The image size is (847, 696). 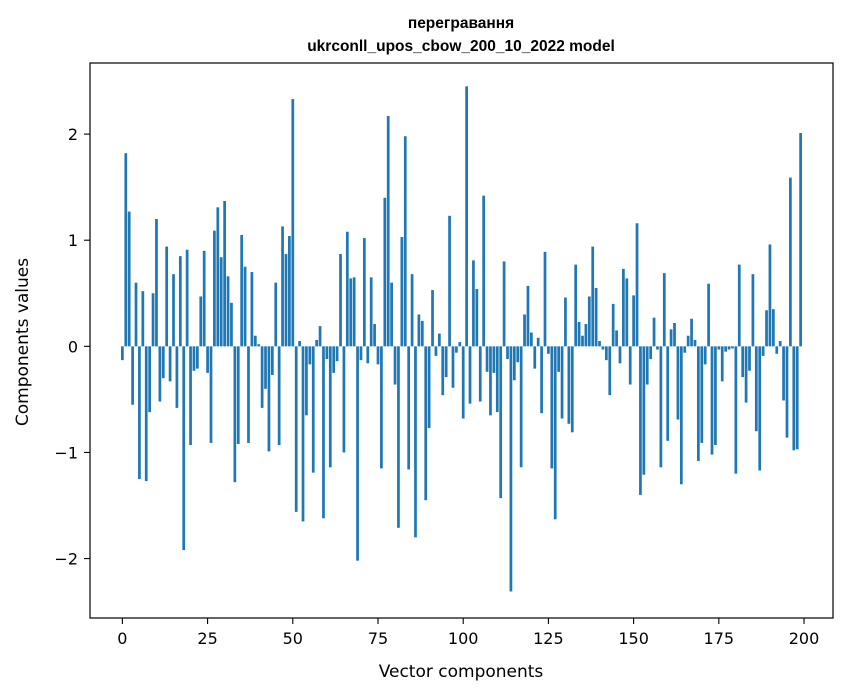 I want to click on x-tick-label-0: 0, so click(x=122, y=638).